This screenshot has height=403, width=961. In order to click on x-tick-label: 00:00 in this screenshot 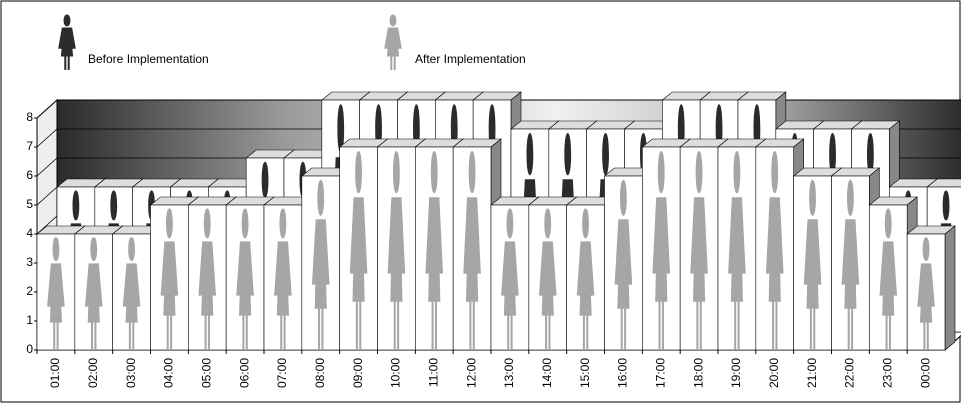, I will do `click(925, 373)`.